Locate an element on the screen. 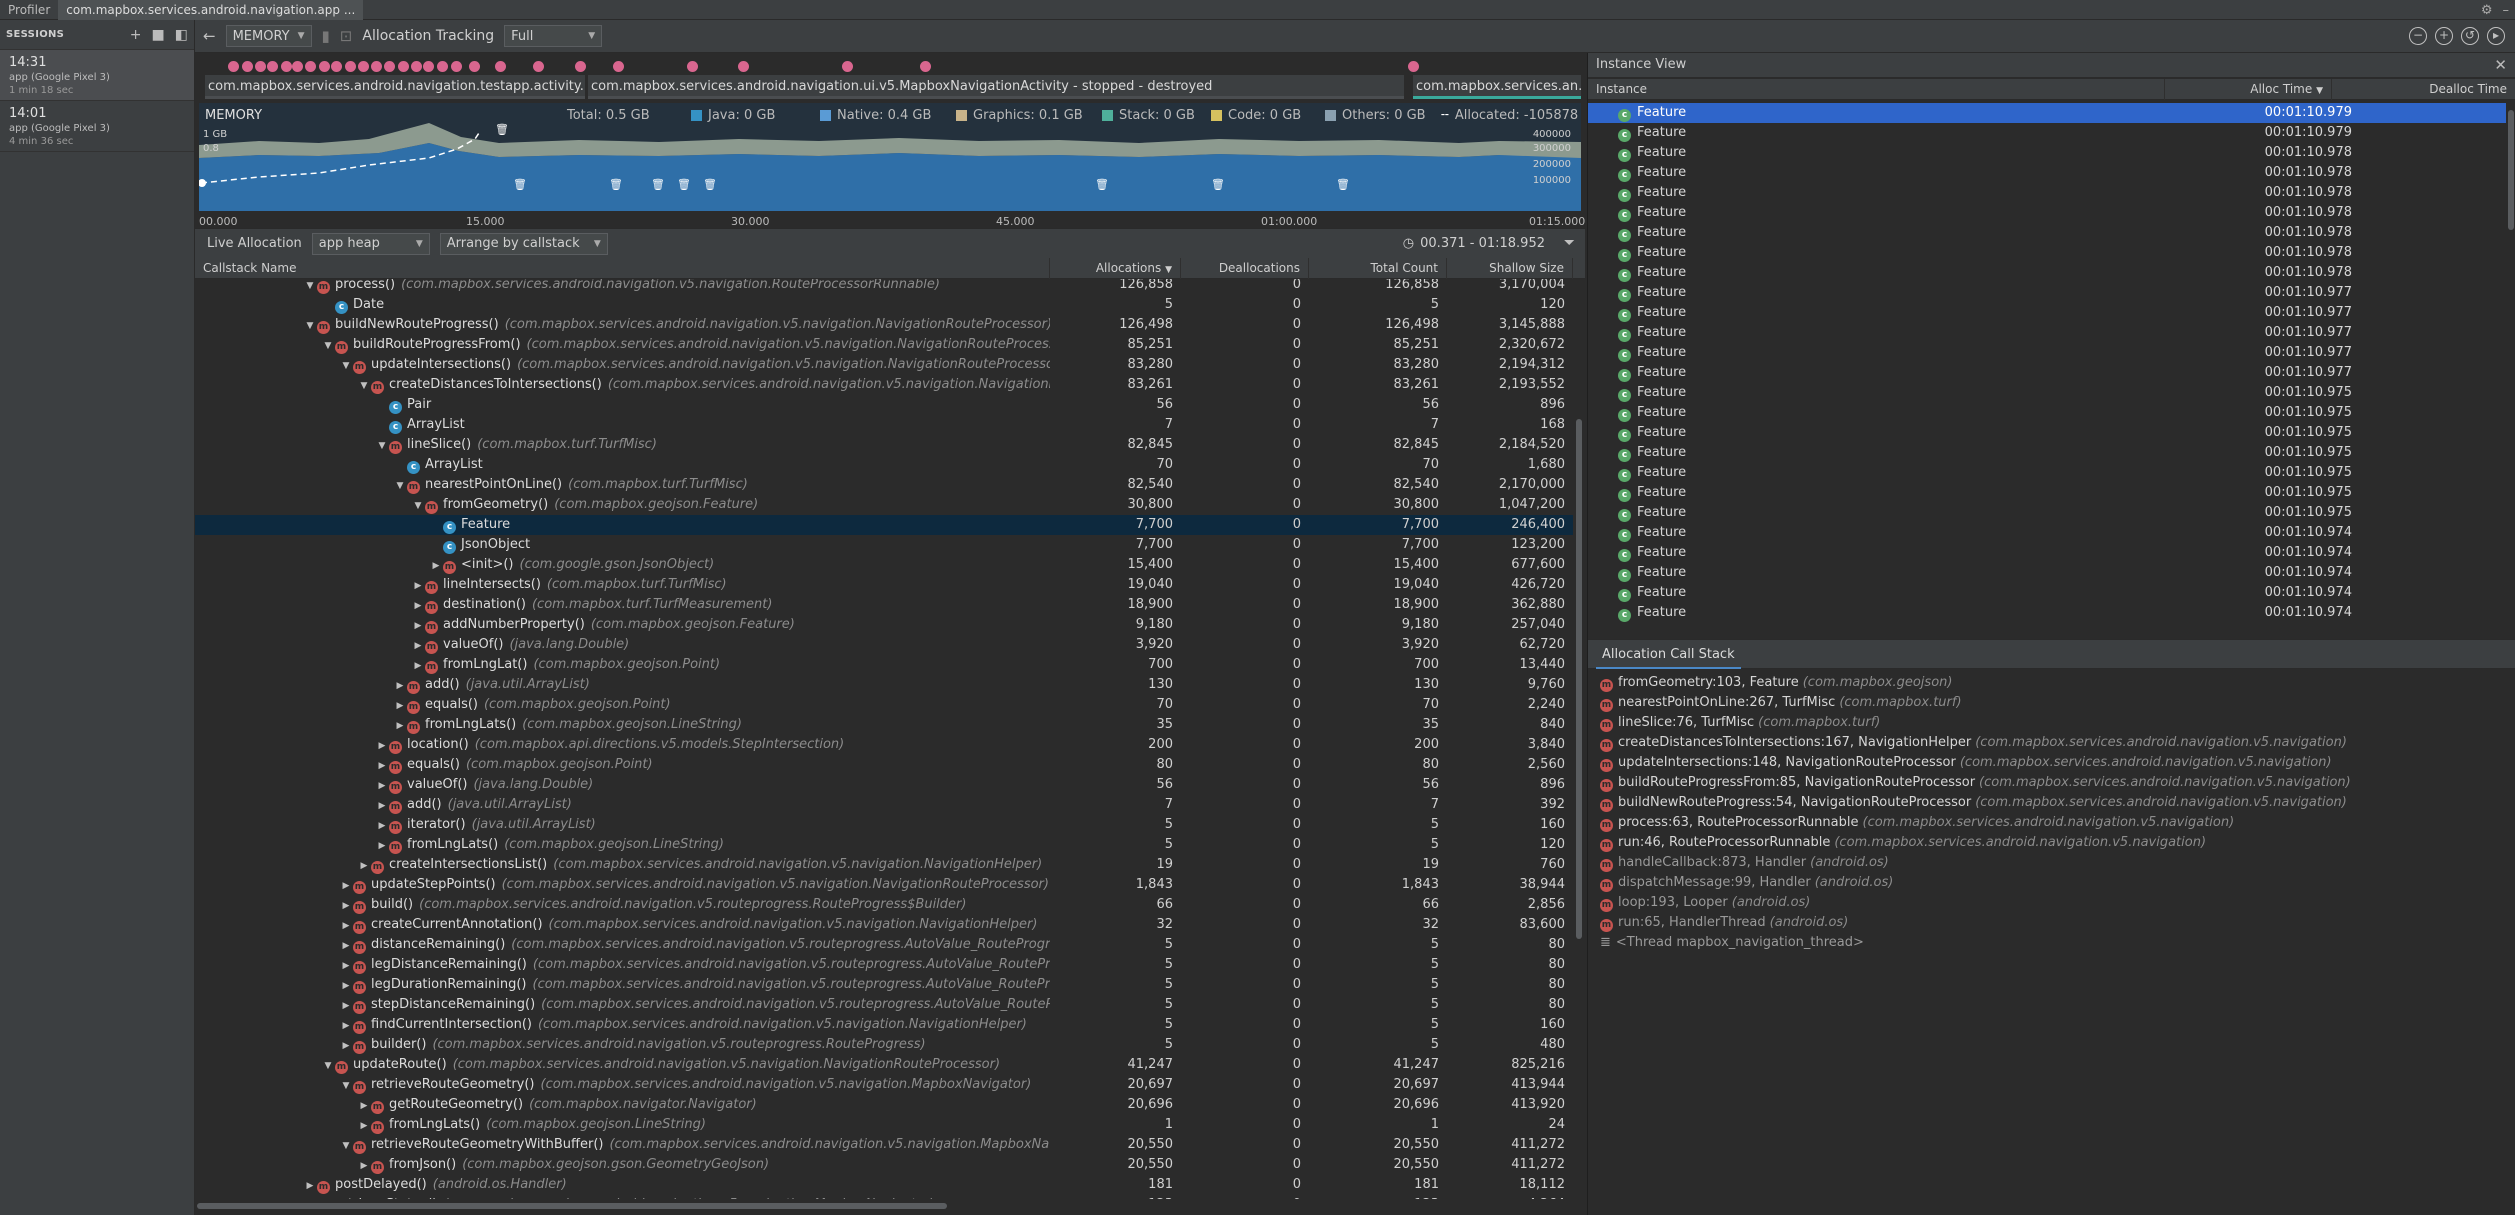 This screenshot has width=2515, height=1215. reset-zoom-icon: ↺ is located at coordinates (2470, 36).